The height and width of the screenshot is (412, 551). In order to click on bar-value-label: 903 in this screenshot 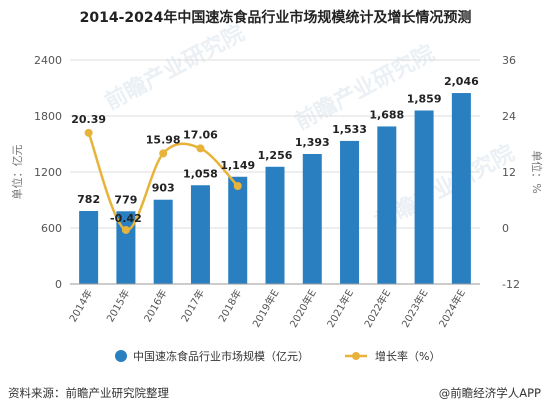, I will do `click(163, 188)`.